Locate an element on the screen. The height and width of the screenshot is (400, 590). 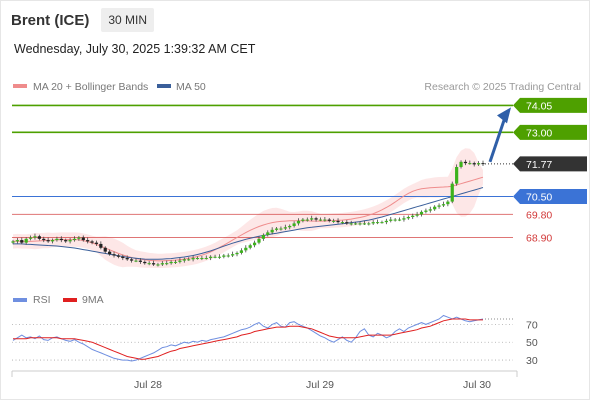
rsi-plot: 70 50 30 is located at coordinates (275, 340).